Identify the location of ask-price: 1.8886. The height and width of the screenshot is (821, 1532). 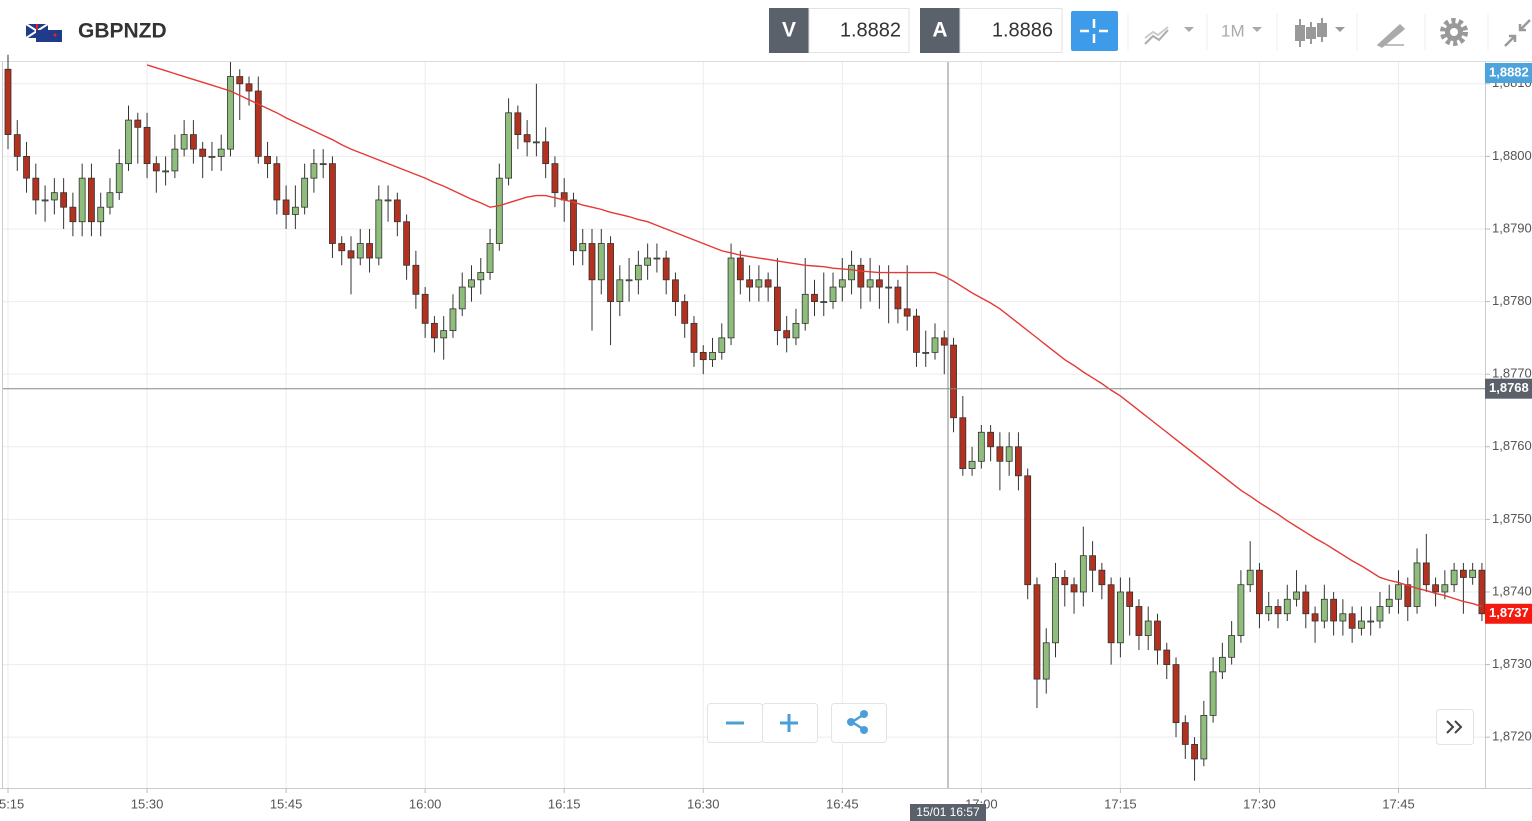
(1022, 30).